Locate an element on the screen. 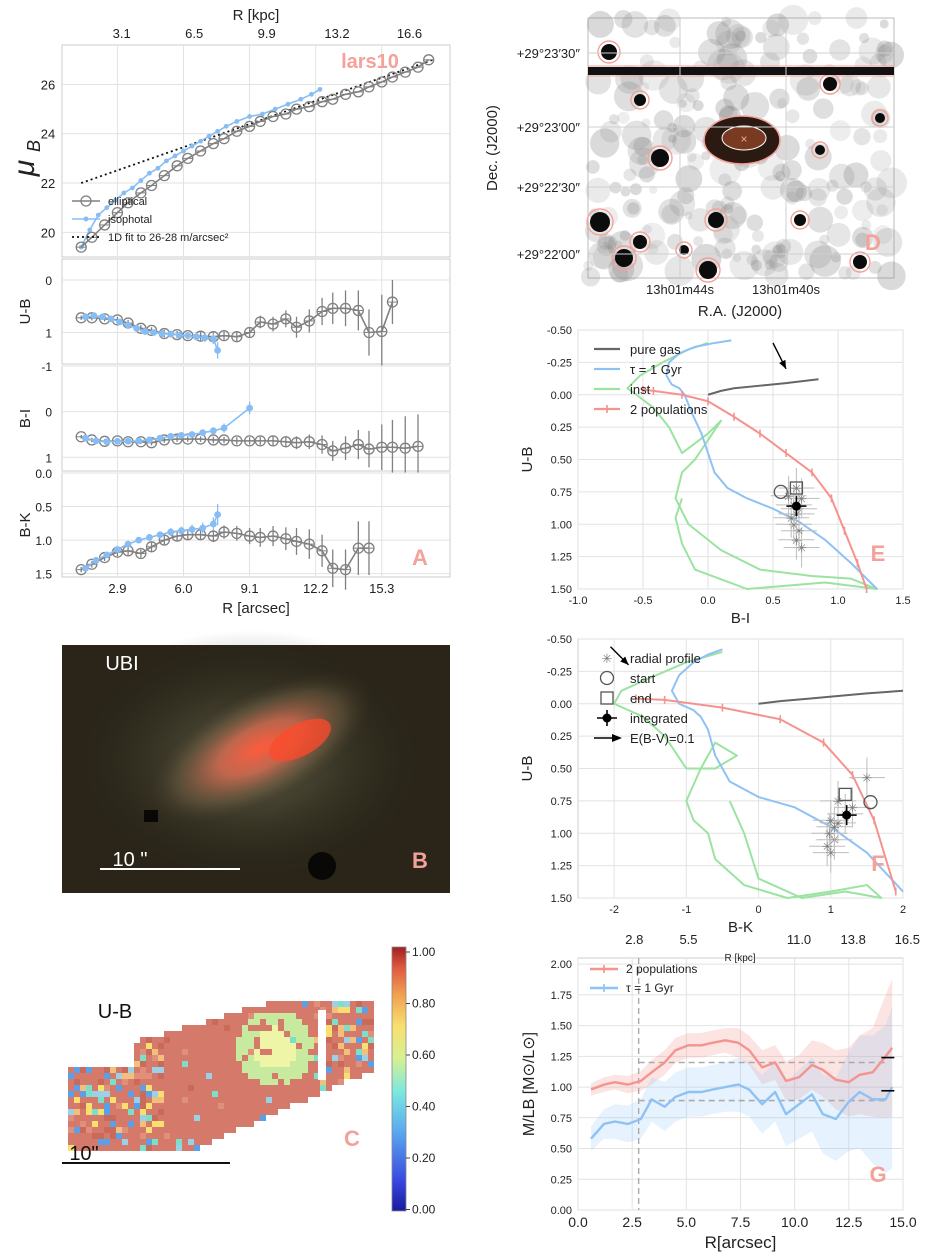 The image size is (926, 1260). panel-a-top-tick: 16.6 is located at coordinates (409, 33).